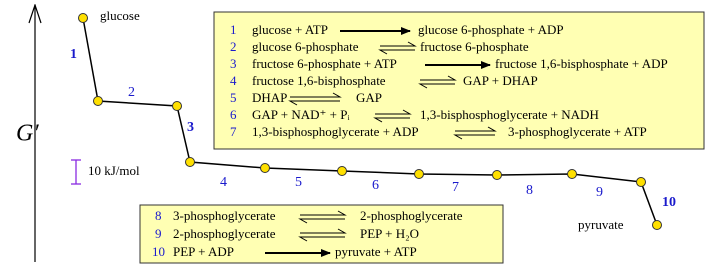 This screenshot has height=268, width=710. What do you see at coordinates (233, 29) in the screenshot?
I see `reaction-number: 1` at bounding box center [233, 29].